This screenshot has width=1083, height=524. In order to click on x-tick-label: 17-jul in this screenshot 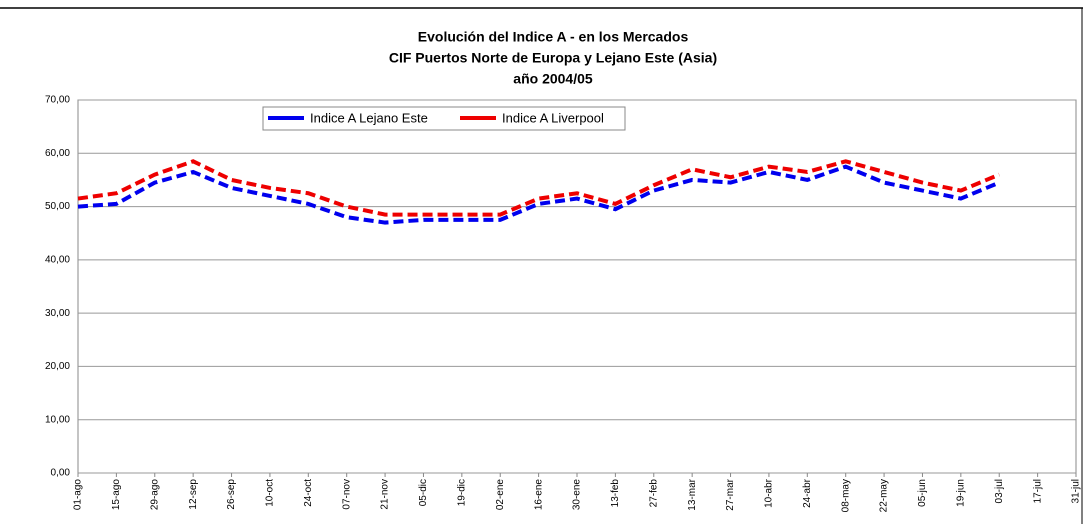, I will do `click(1037, 491)`.